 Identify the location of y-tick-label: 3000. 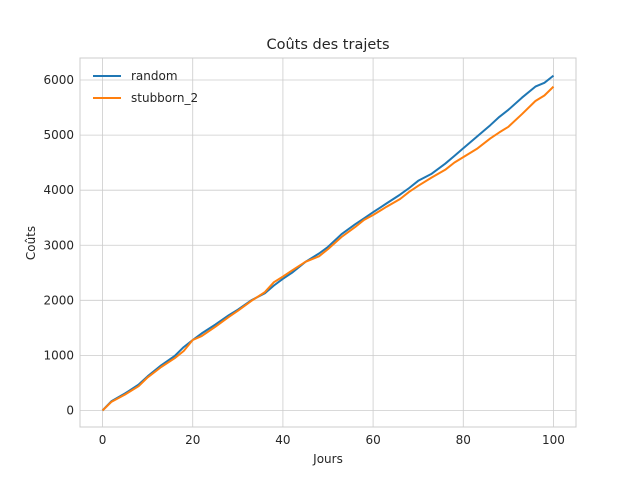
(58, 245).